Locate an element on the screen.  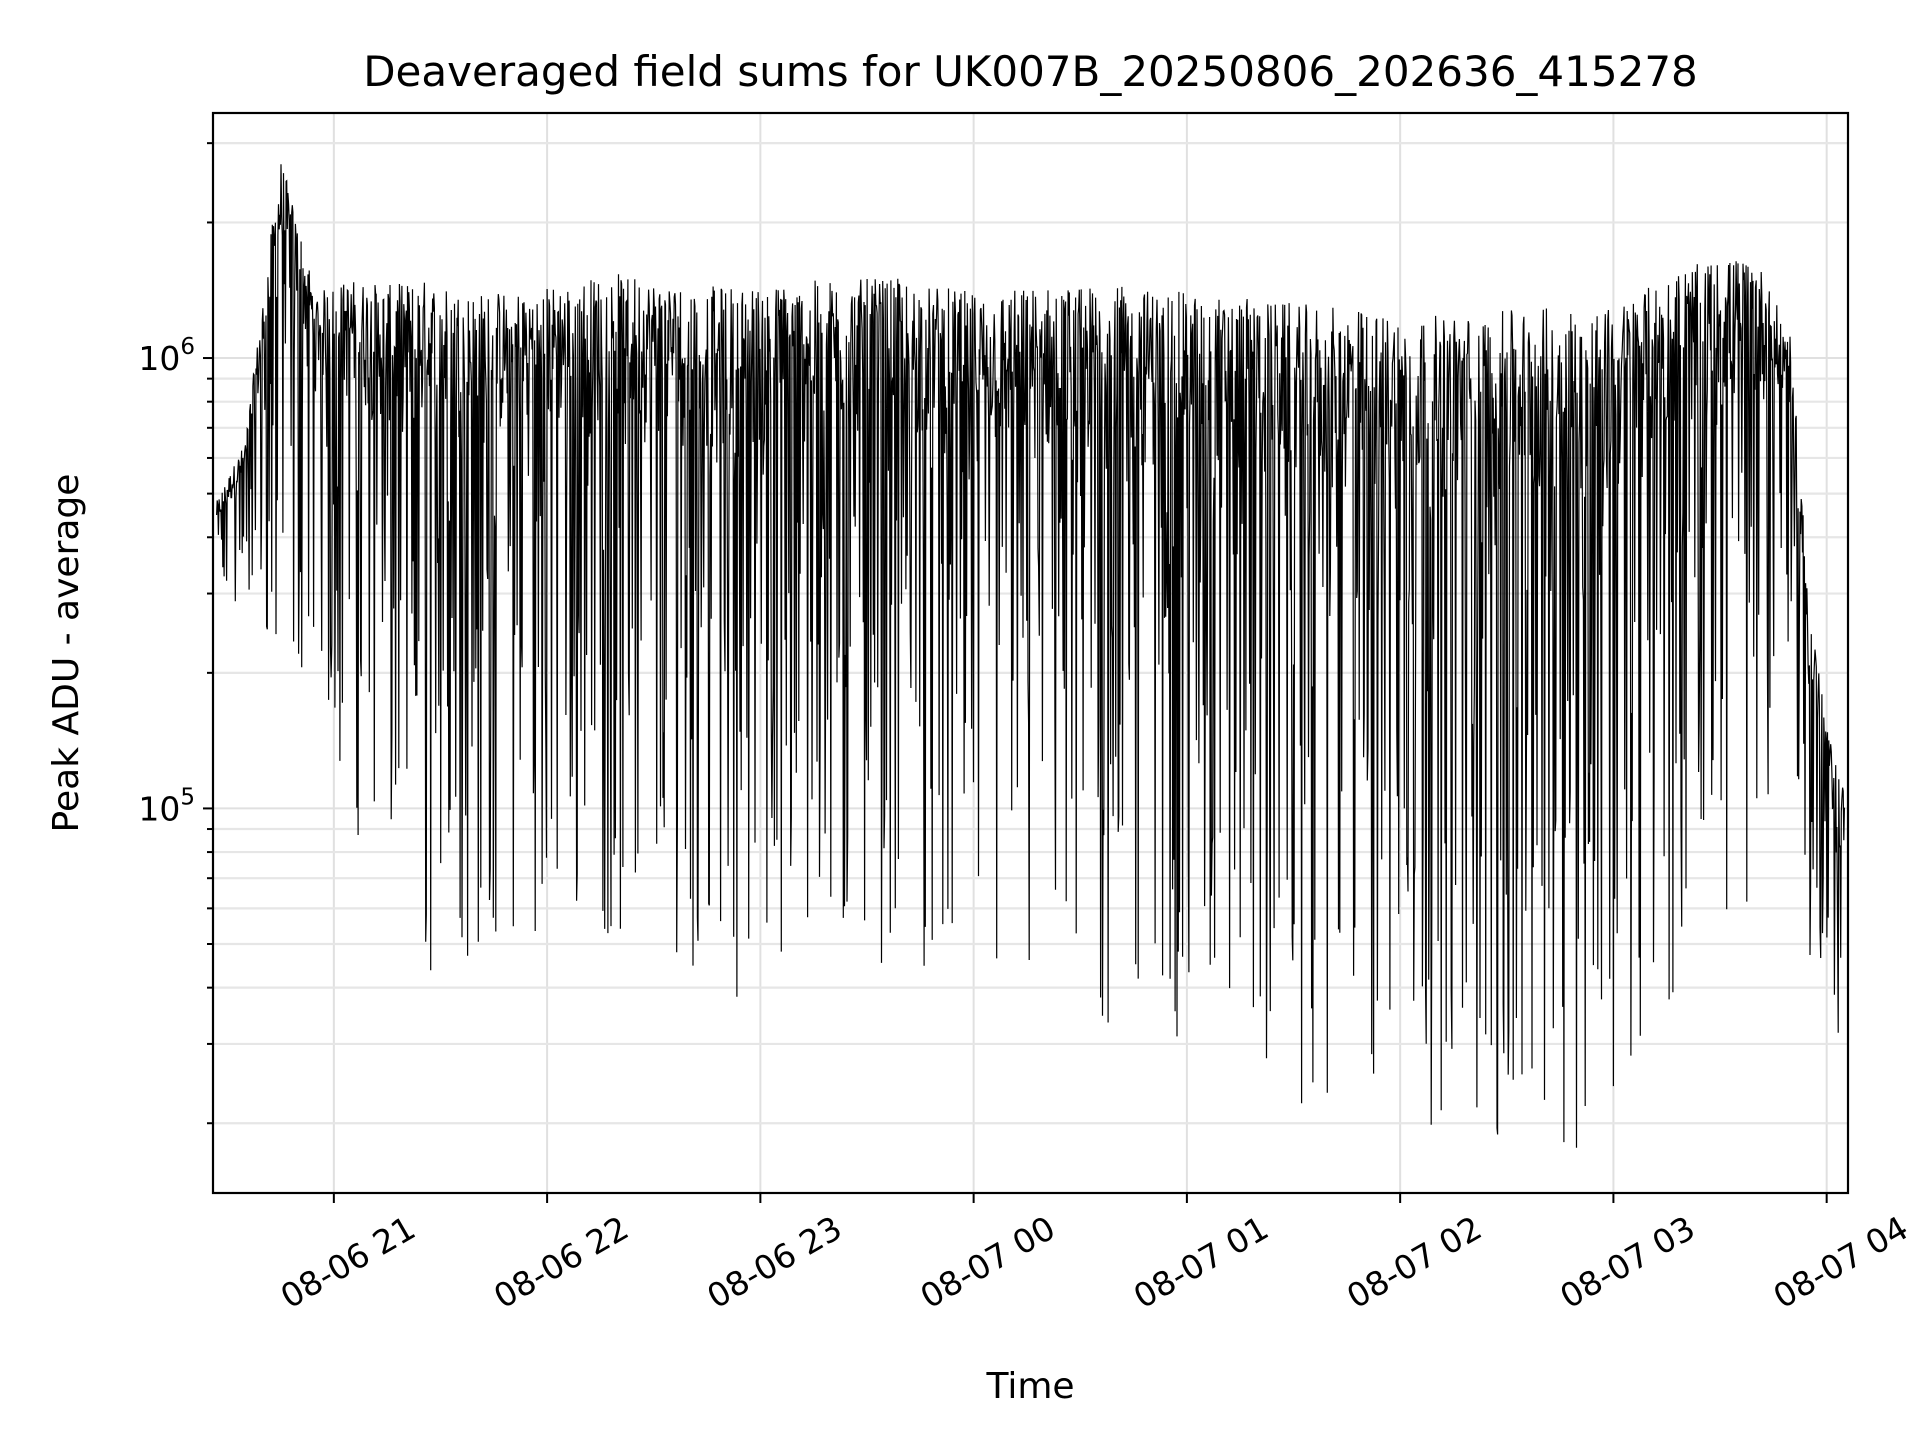
y-tick-exponent: 6 is located at coordinates (187, 347).